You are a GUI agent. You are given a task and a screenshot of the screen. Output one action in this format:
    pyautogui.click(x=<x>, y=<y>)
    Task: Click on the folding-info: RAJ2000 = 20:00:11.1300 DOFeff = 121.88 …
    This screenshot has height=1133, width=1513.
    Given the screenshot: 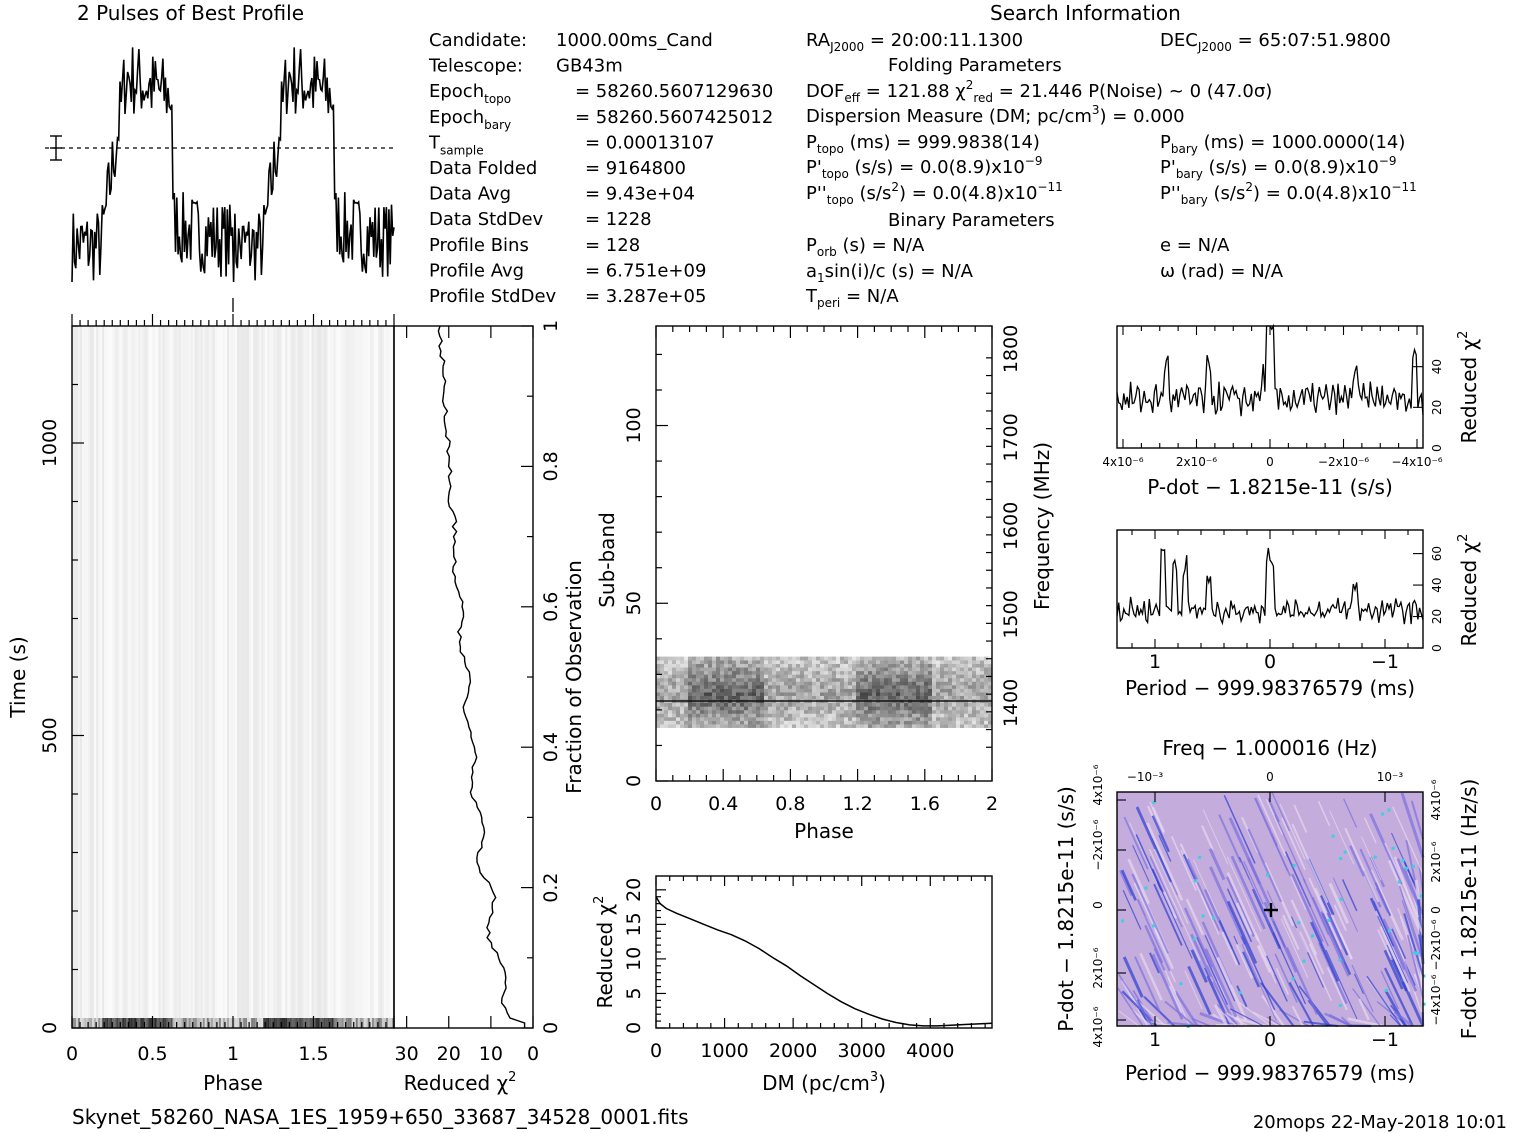 What is the action you would take?
    pyautogui.click(x=1038, y=170)
    